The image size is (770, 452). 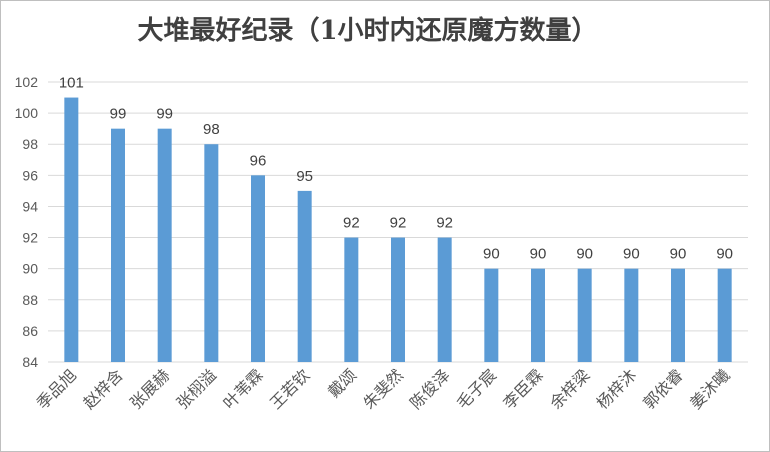 What do you see at coordinates (242, 388) in the screenshot?
I see `category-label: 叶苇霖` at bounding box center [242, 388].